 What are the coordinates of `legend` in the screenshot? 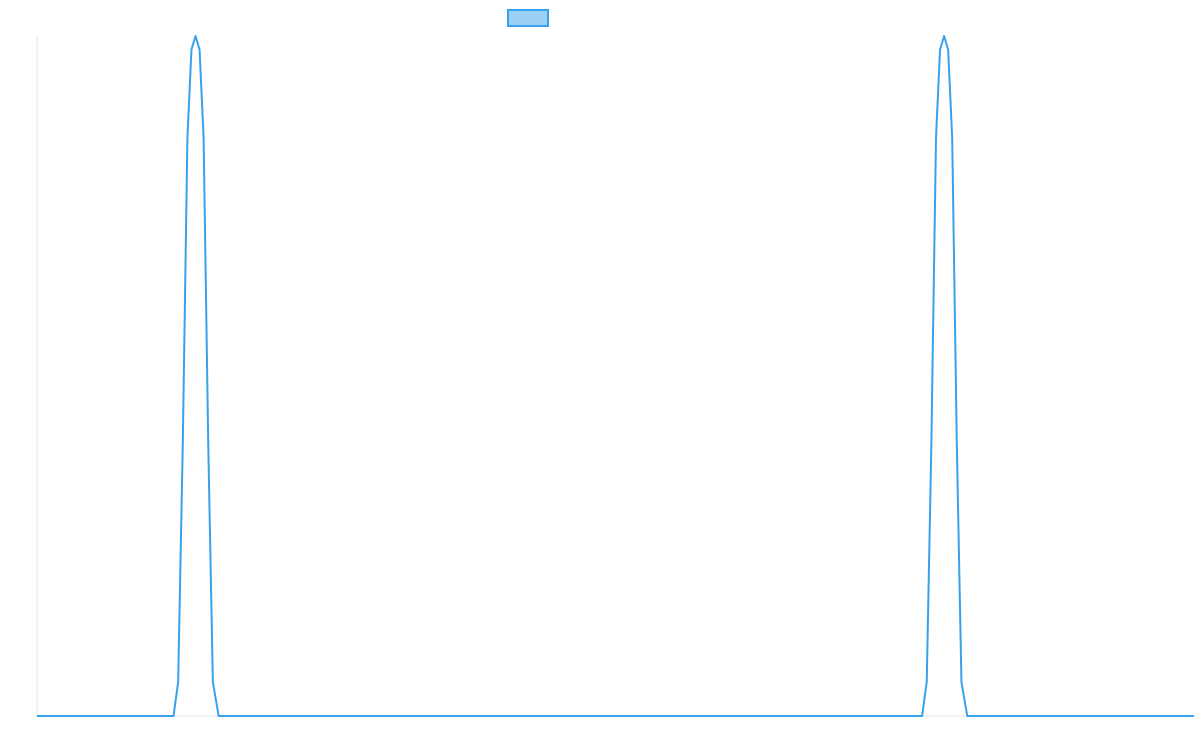 It's located at (528, 18).